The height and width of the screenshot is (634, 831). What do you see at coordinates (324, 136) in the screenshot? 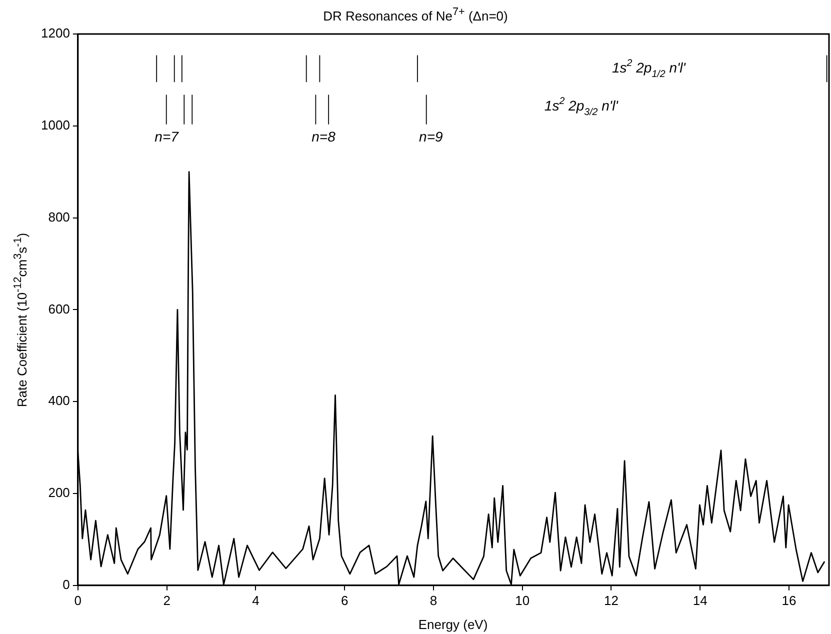
I see `annotation: n=8` at bounding box center [324, 136].